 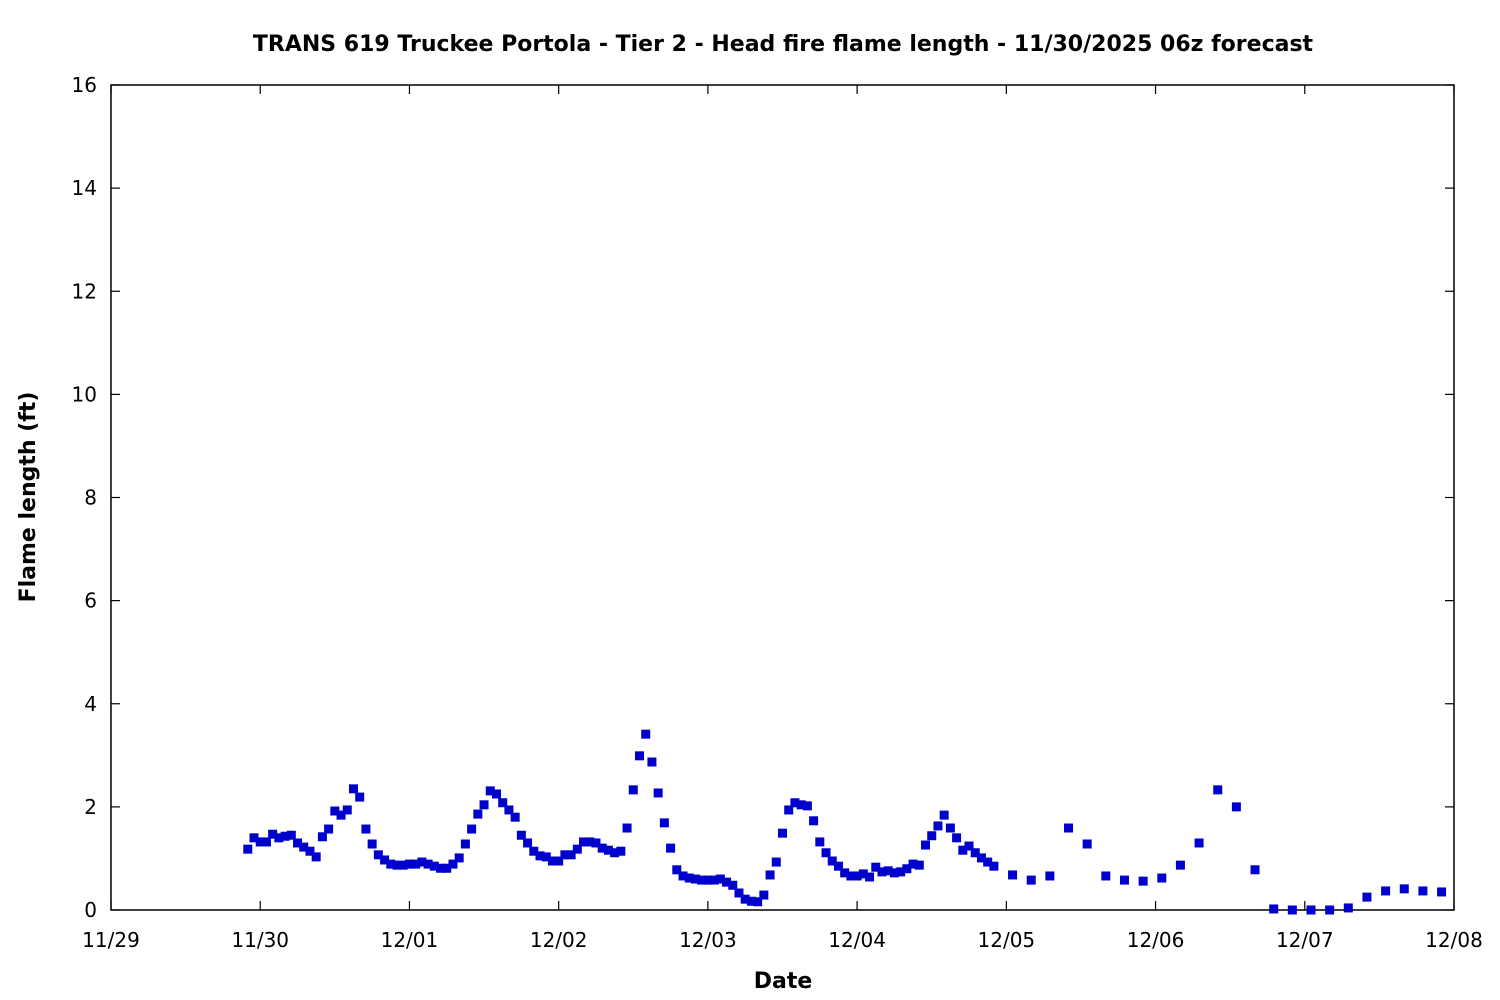 What do you see at coordinates (84, 291) in the screenshot?
I see `y-tick-label: 12` at bounding box center [84, 291].